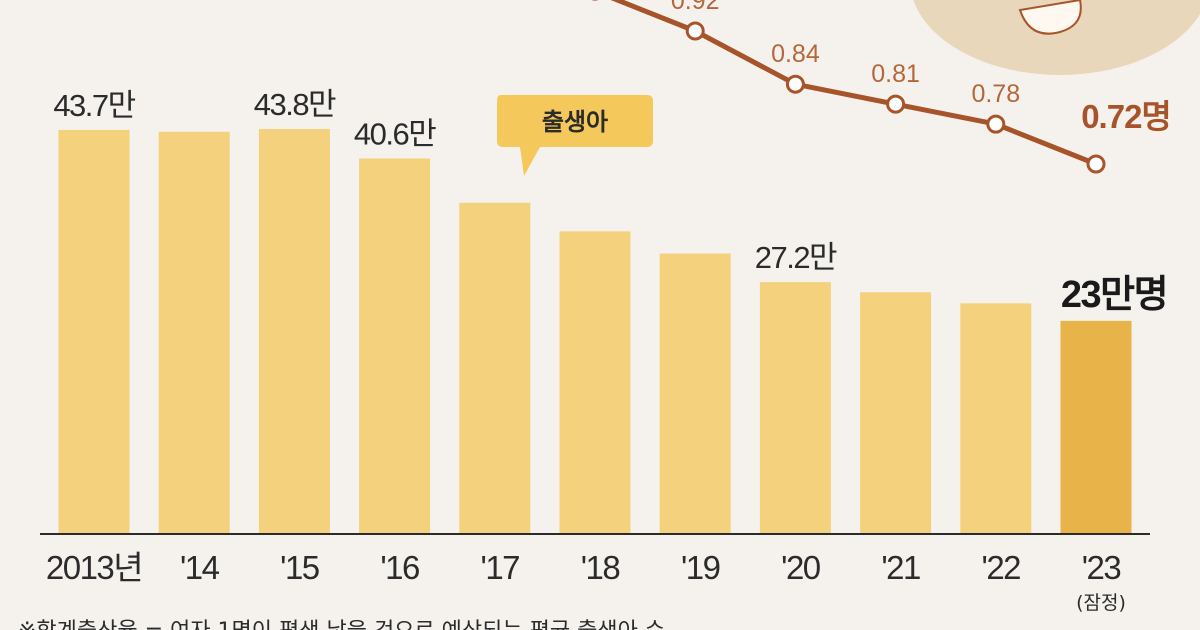  Describe the element at coordinates (796, 257) in the screenshot. I see `bar-value-label: 27.2만` at that location.